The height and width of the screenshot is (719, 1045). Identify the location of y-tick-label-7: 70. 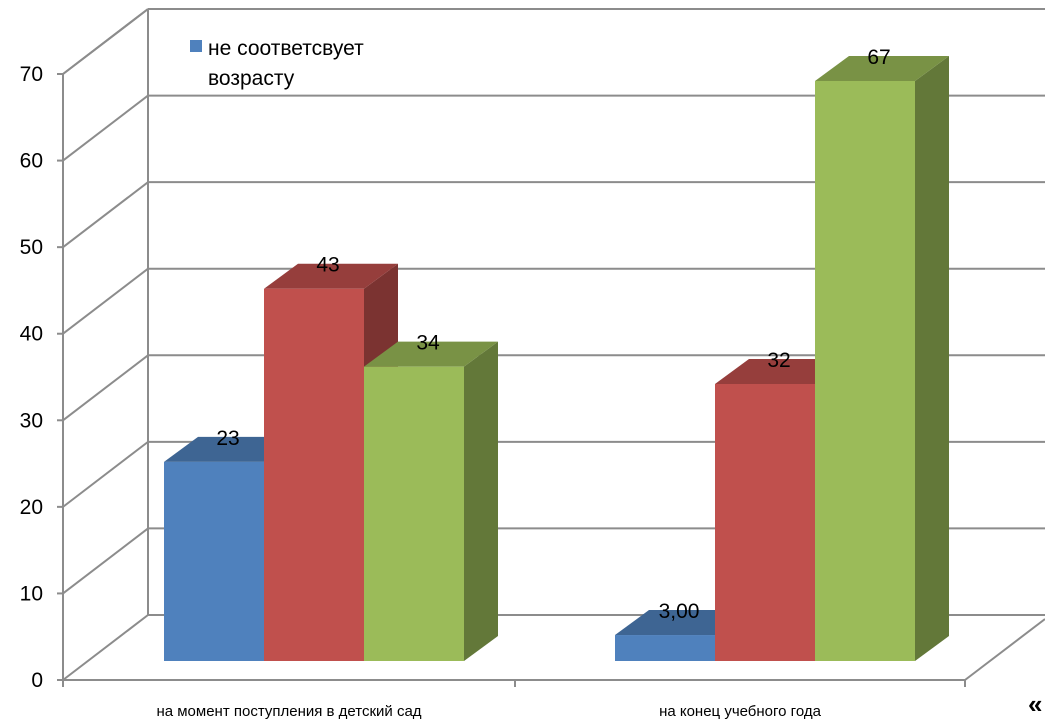
(31, 74).